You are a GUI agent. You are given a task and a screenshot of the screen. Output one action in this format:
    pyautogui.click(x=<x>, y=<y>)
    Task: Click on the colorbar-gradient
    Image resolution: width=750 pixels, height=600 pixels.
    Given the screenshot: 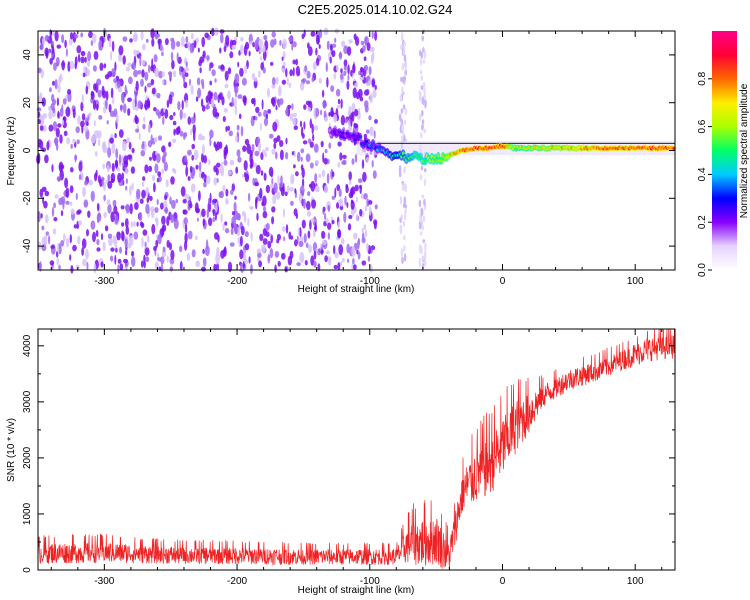 What is the action you would take?
    pyautogui.click(x=724, y=150)
    